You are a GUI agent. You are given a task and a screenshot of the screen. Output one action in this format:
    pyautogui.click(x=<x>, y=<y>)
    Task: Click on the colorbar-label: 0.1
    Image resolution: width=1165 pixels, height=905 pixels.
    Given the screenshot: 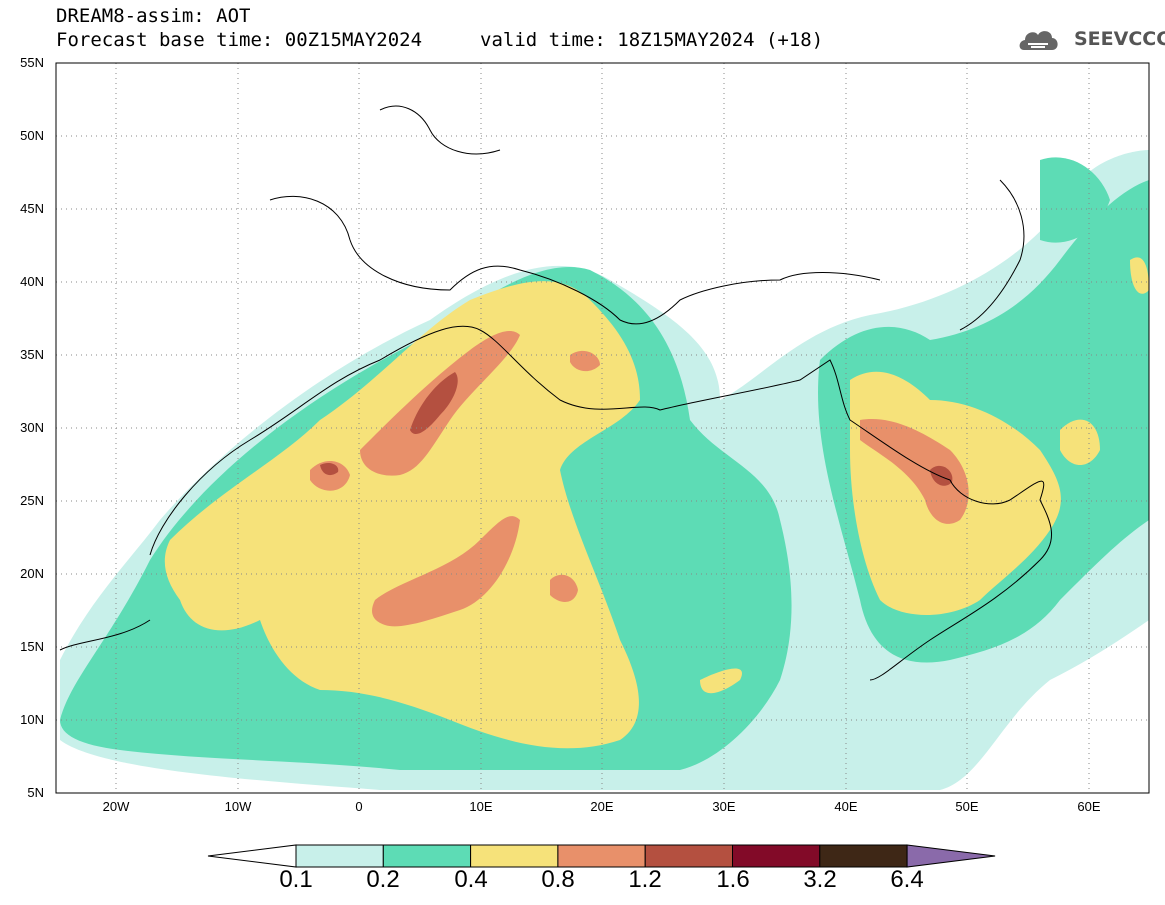 What is the action you would take?
    pyautogui.click(x=296, y=879)
    